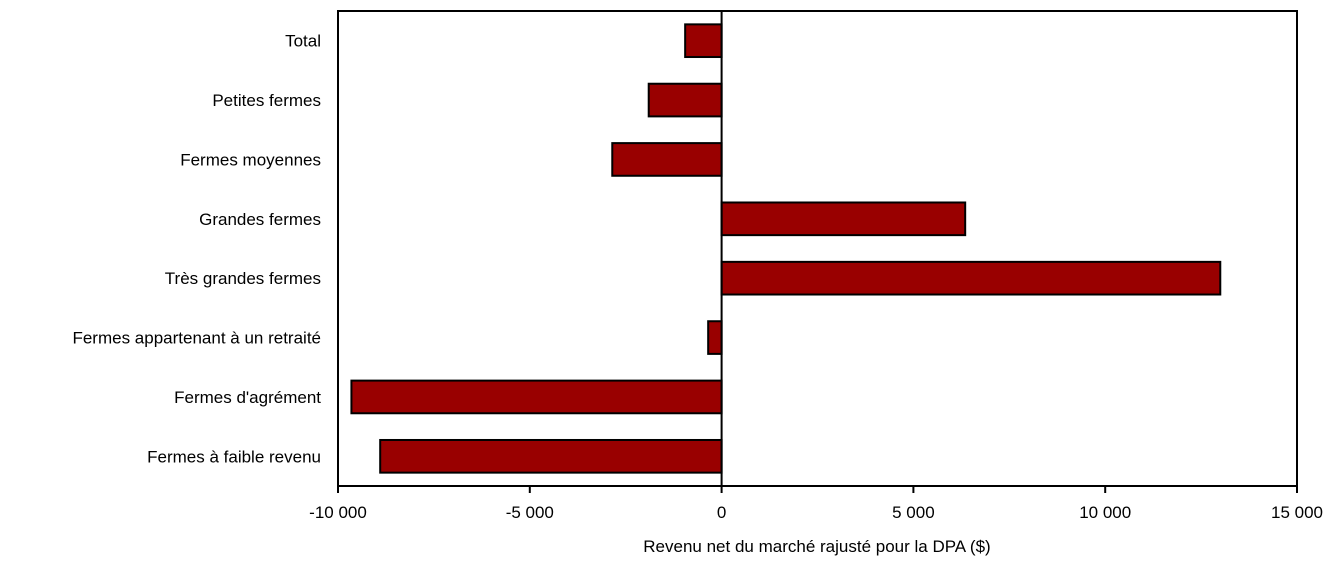 This screenshot has width=1341, height=561. I want to click on category-label: Fermes à faible revenu, so click(234, 456).